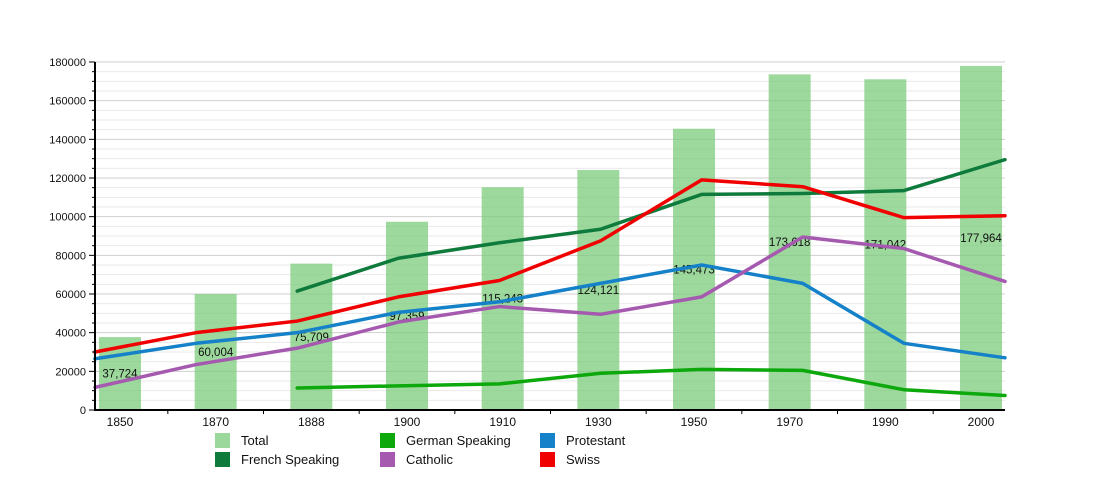  What do you see at coordinates (222, 440) in the screenshot?
I see `total-color-swatch` at bounding box center [222, 440].